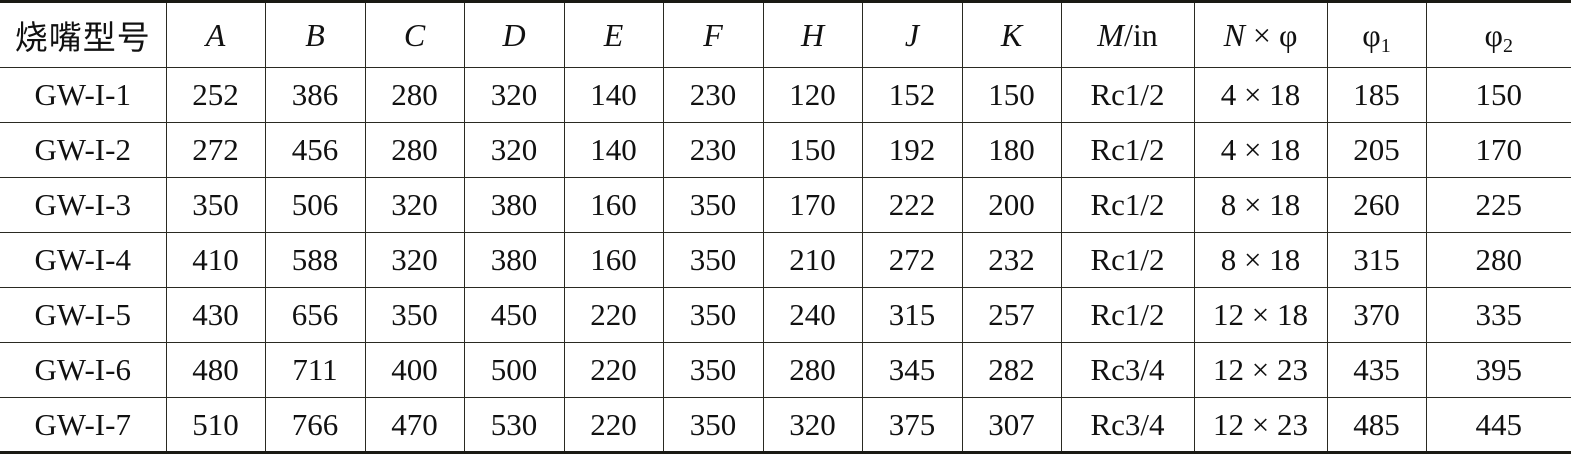 This screenshot has height=456, width=1571. I want to click on header-row: 烧嘴型号 A B C D E F H J K M/in N × φ φ1 φ2, so click(785, 34).